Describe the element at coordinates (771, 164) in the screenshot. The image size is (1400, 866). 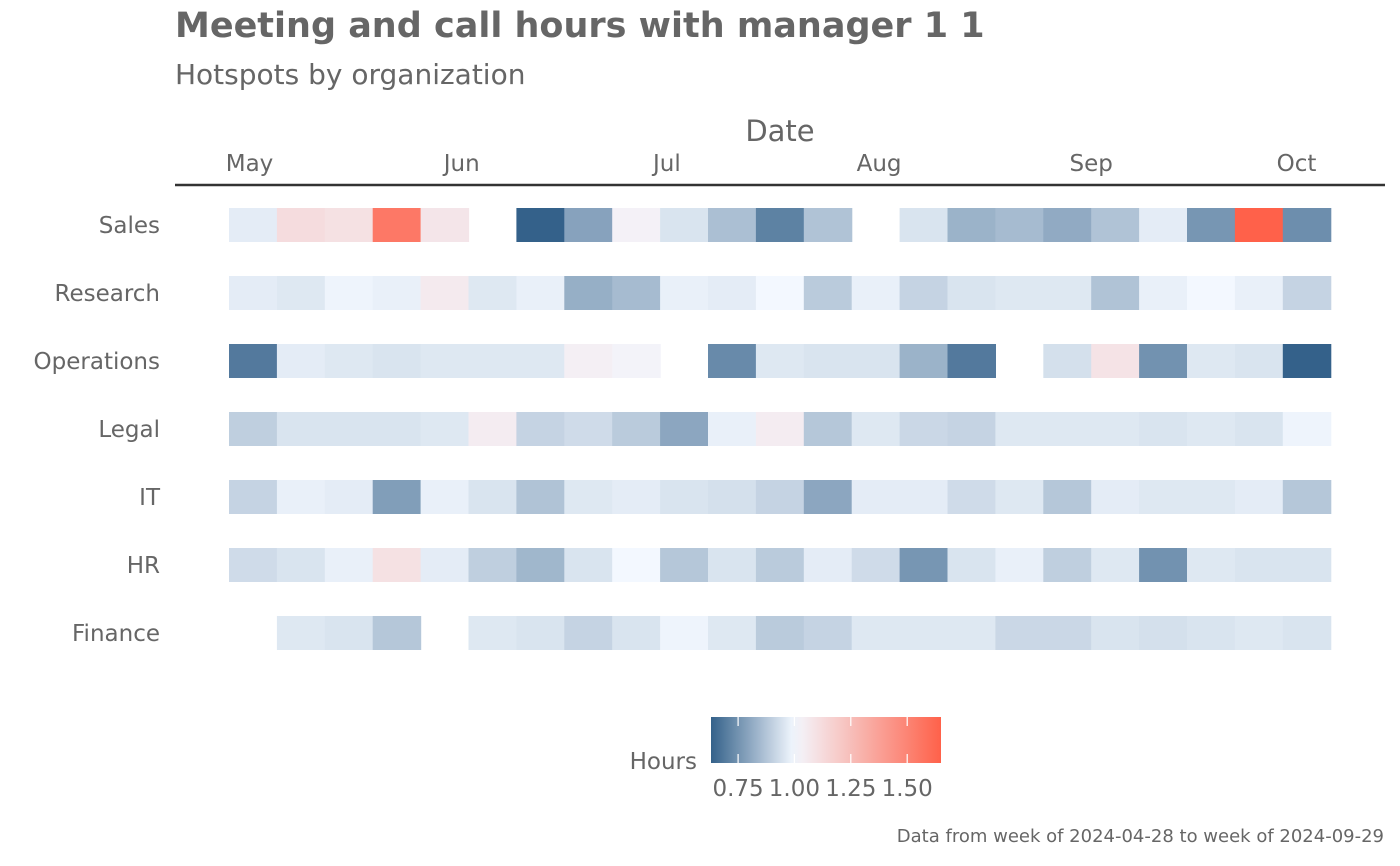
I see `x-tick-labels: May Jun Jul Aug Sep Oct` at that location.